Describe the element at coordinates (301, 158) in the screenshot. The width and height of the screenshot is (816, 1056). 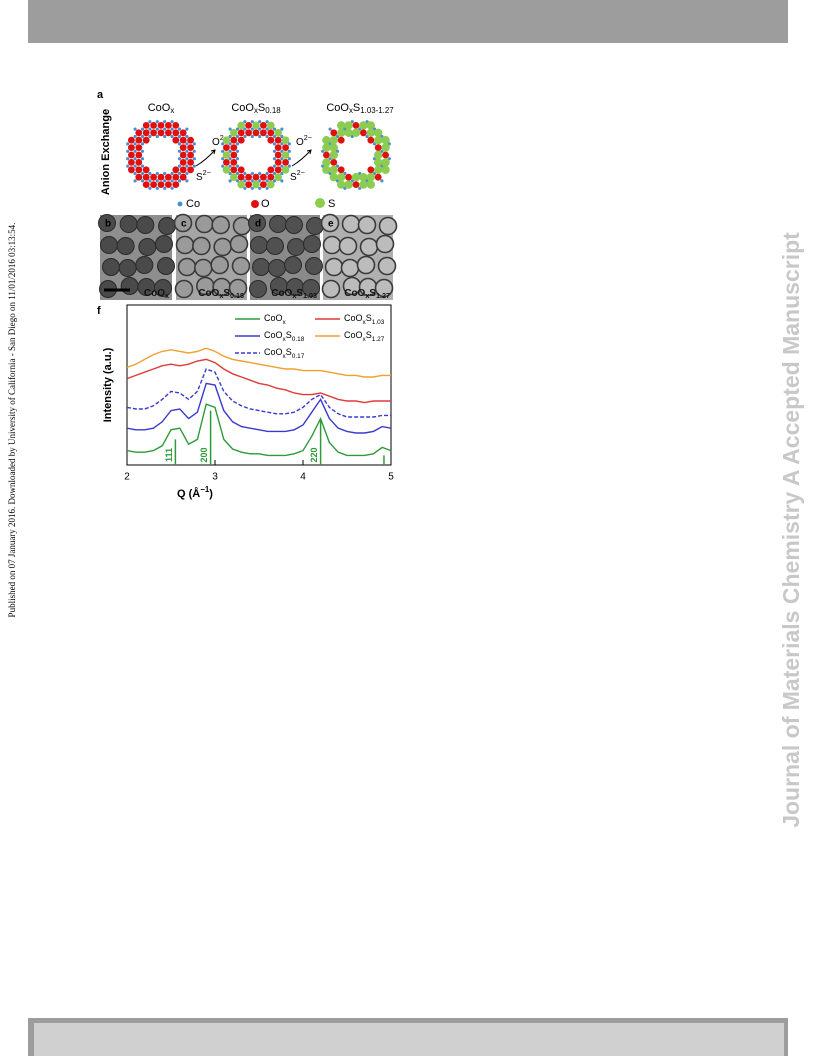
I see `arrow-path` at that location.